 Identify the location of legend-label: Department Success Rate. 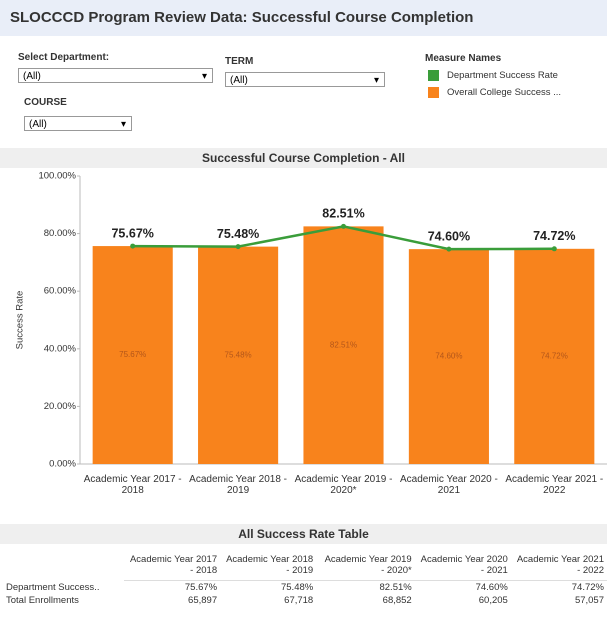
(502, 75).